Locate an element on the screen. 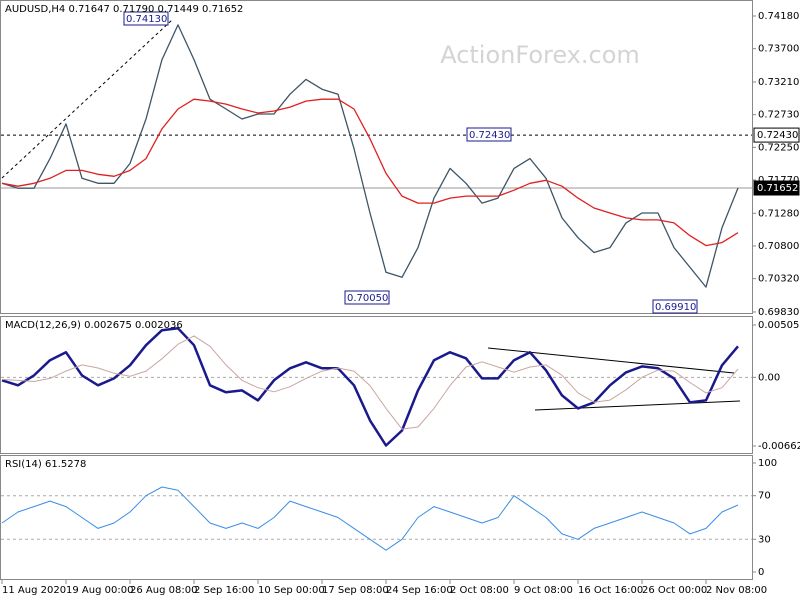 The image size is (800, 600). y-tick-label: 0.71280 is located at coordinates (778, 213).